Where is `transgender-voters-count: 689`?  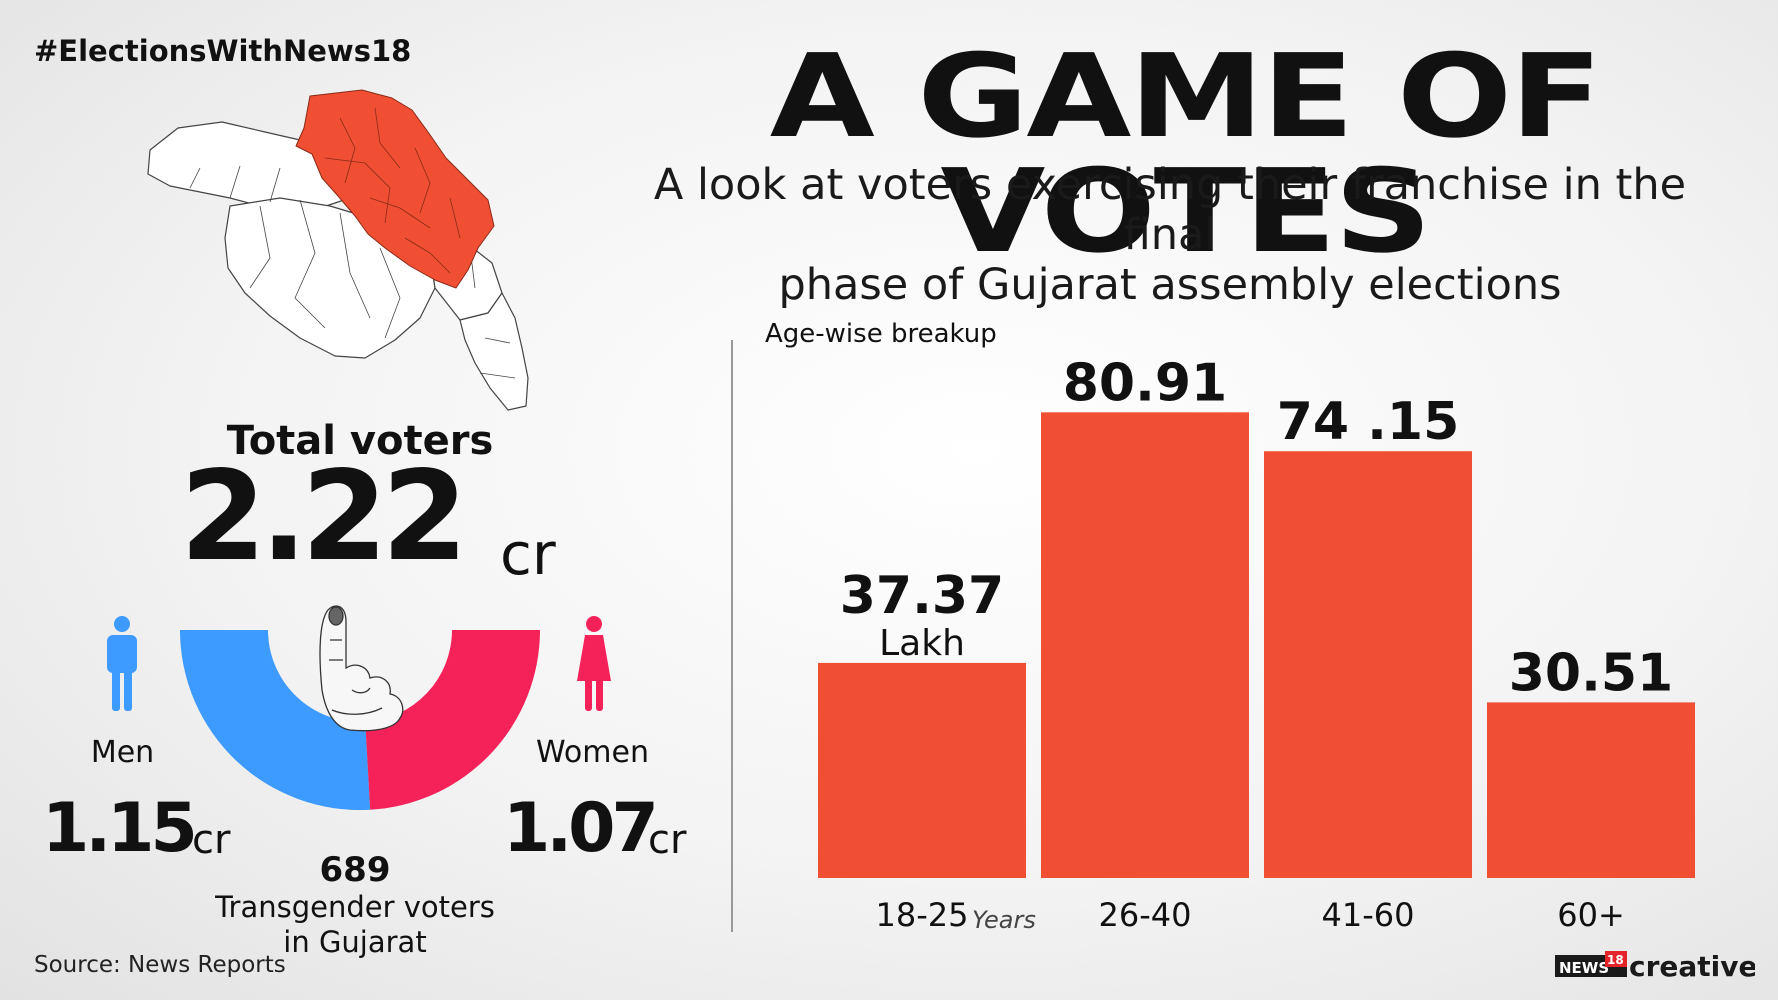 transgender-voters-count: 689 is located at coordinates (355, 870).